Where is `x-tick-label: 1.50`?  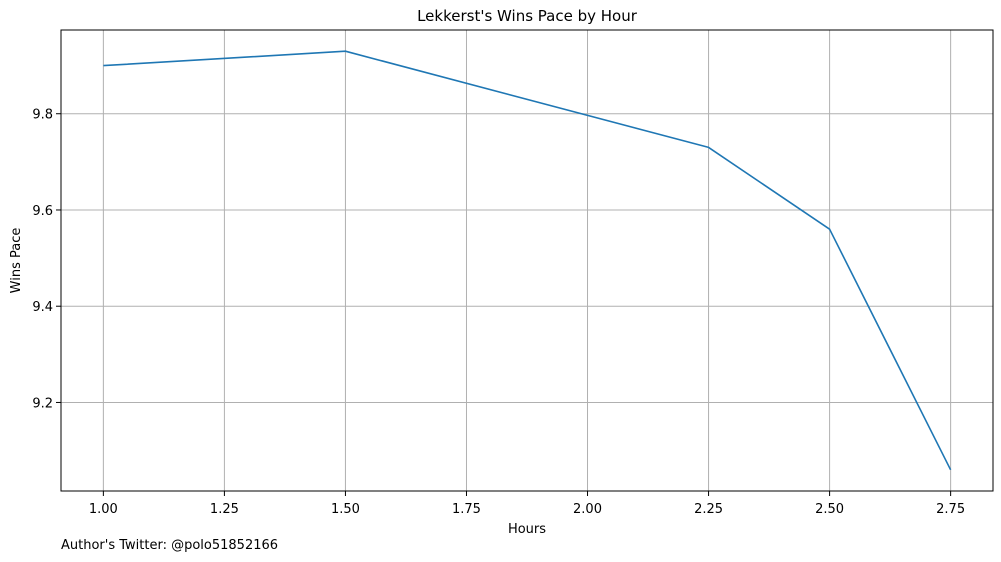 x-tick-label: 1.50 is located at coordinates (345, 509).